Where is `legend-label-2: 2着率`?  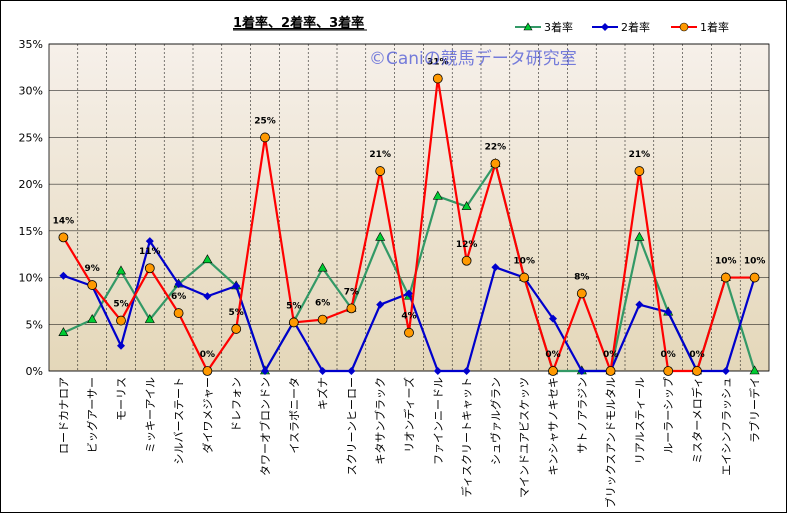
legend-label-2: 2着率 is located at coordinates (635, 27).